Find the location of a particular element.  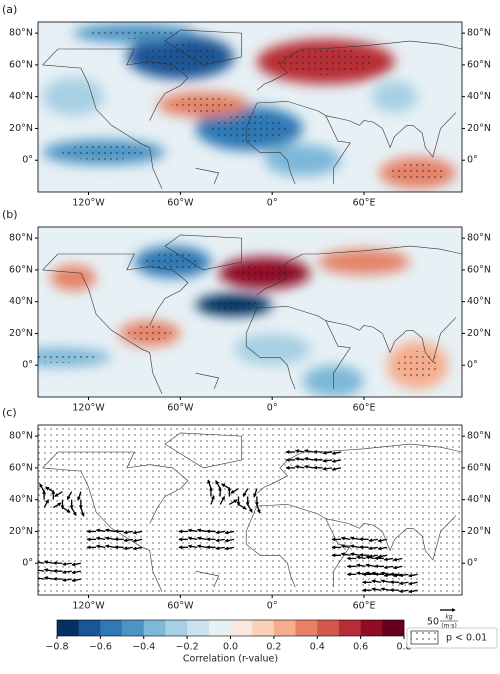

lon-tick-label: 60°W is located at coordinates (180, 606).